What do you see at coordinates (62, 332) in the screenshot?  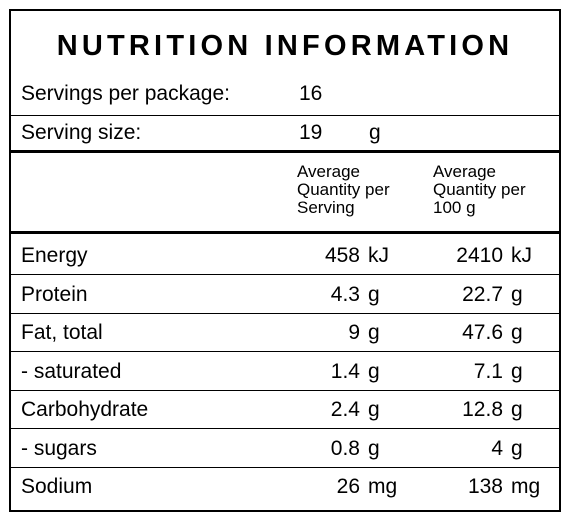 I see `nutrient-label: Fat, total` at bounding box center [62, 332].